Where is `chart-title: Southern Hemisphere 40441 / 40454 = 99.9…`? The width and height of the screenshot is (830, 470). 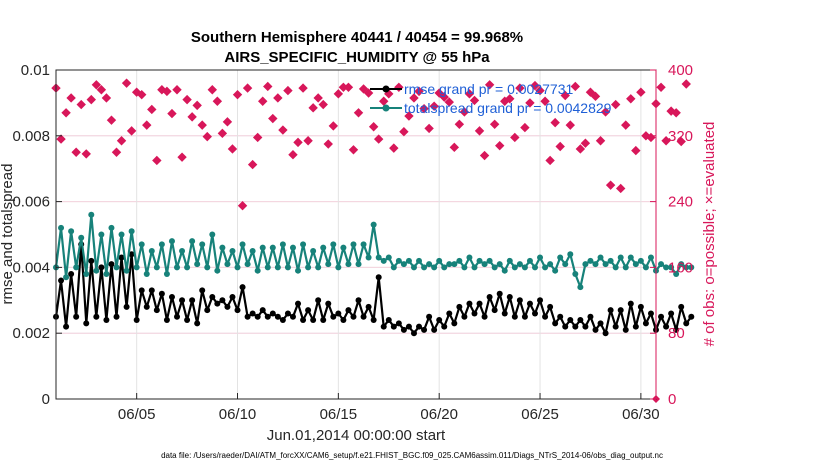 chart-title: Southern Hemisphere 40441 / 40454 = 99.9… is located at coordinates (357, 37).